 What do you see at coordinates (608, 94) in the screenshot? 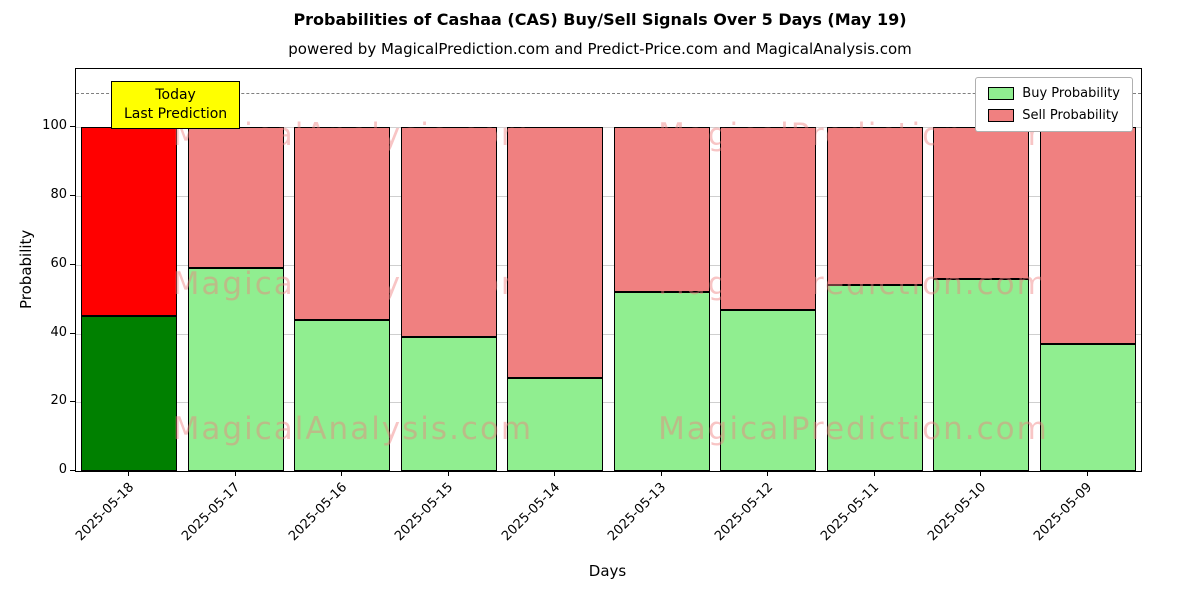
I see `dashed-threshold-line` at bounding box center [608, 94].